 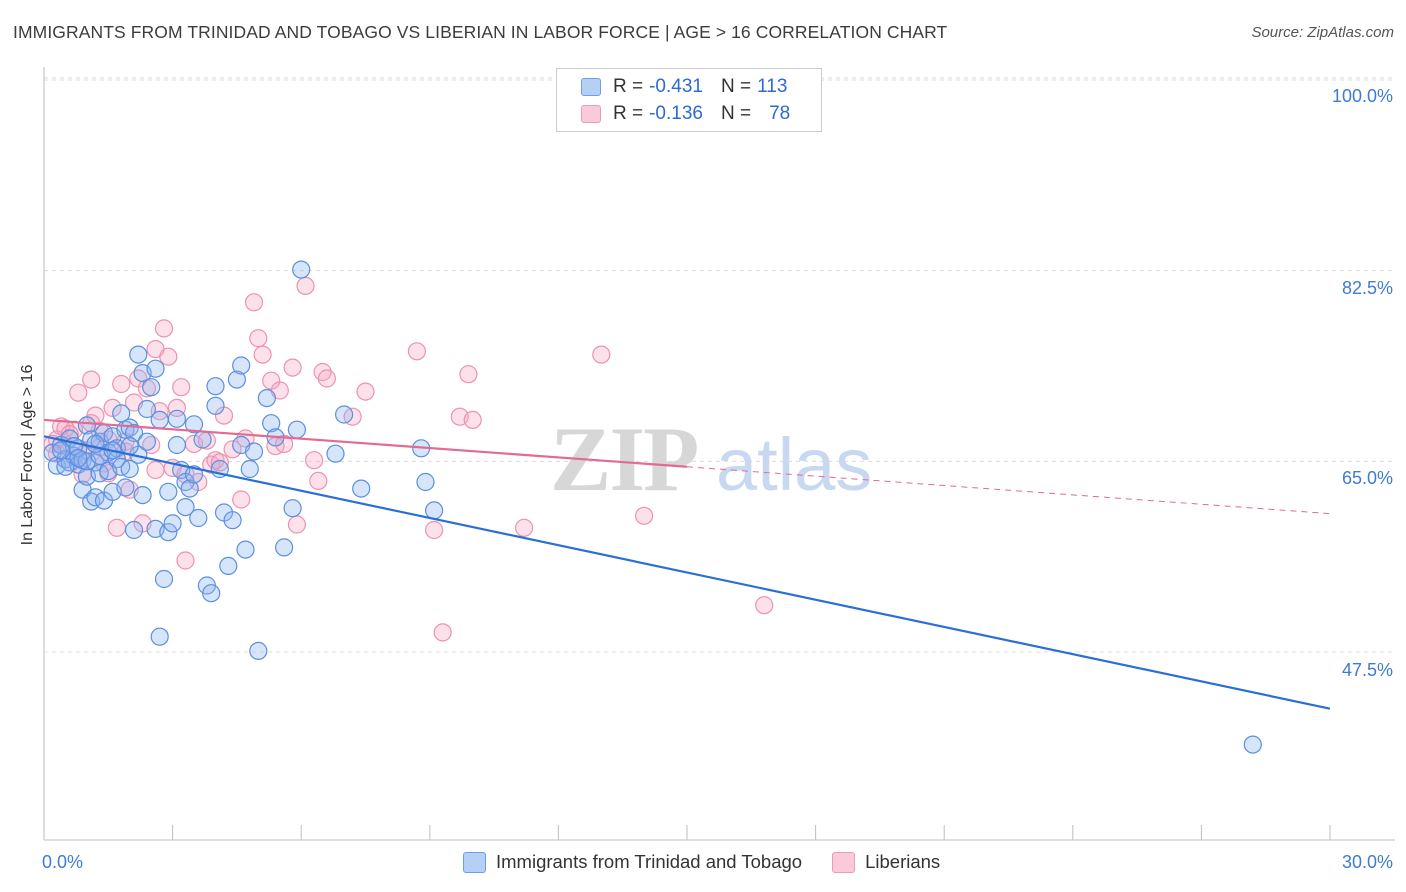 I want to click on legend-swatch-pink, so click(x=591, y=114).